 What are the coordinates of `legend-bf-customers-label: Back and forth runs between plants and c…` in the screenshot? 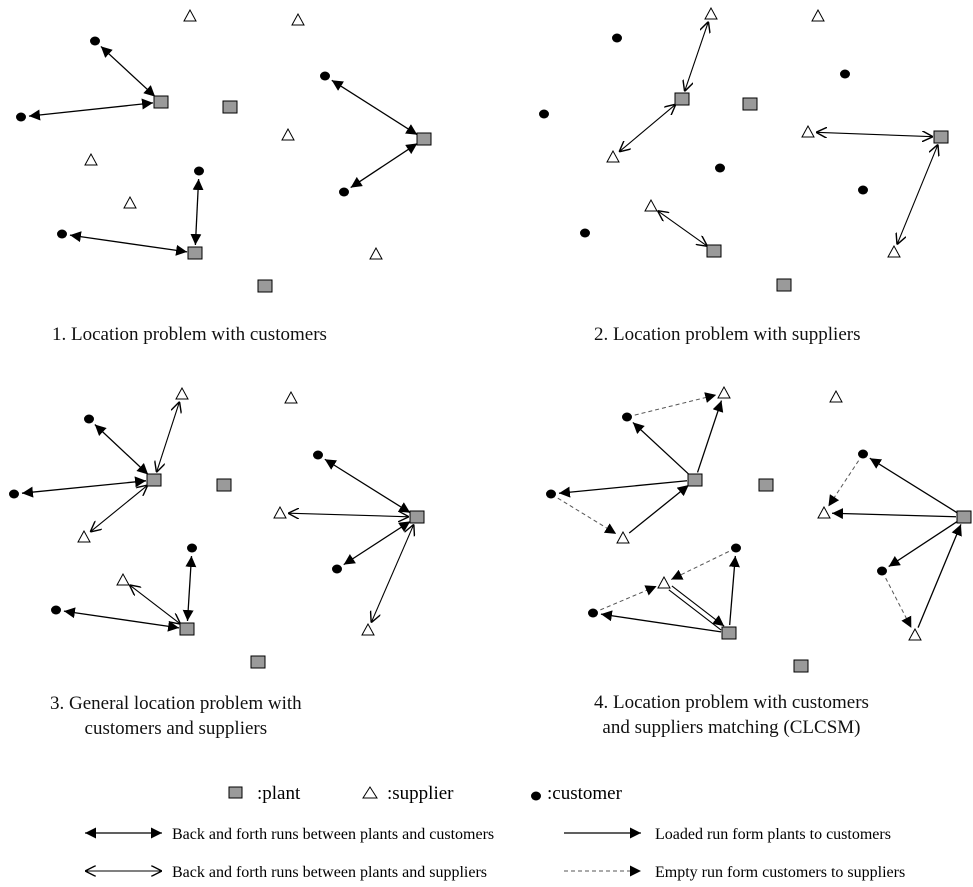 It's located at (333, 834).